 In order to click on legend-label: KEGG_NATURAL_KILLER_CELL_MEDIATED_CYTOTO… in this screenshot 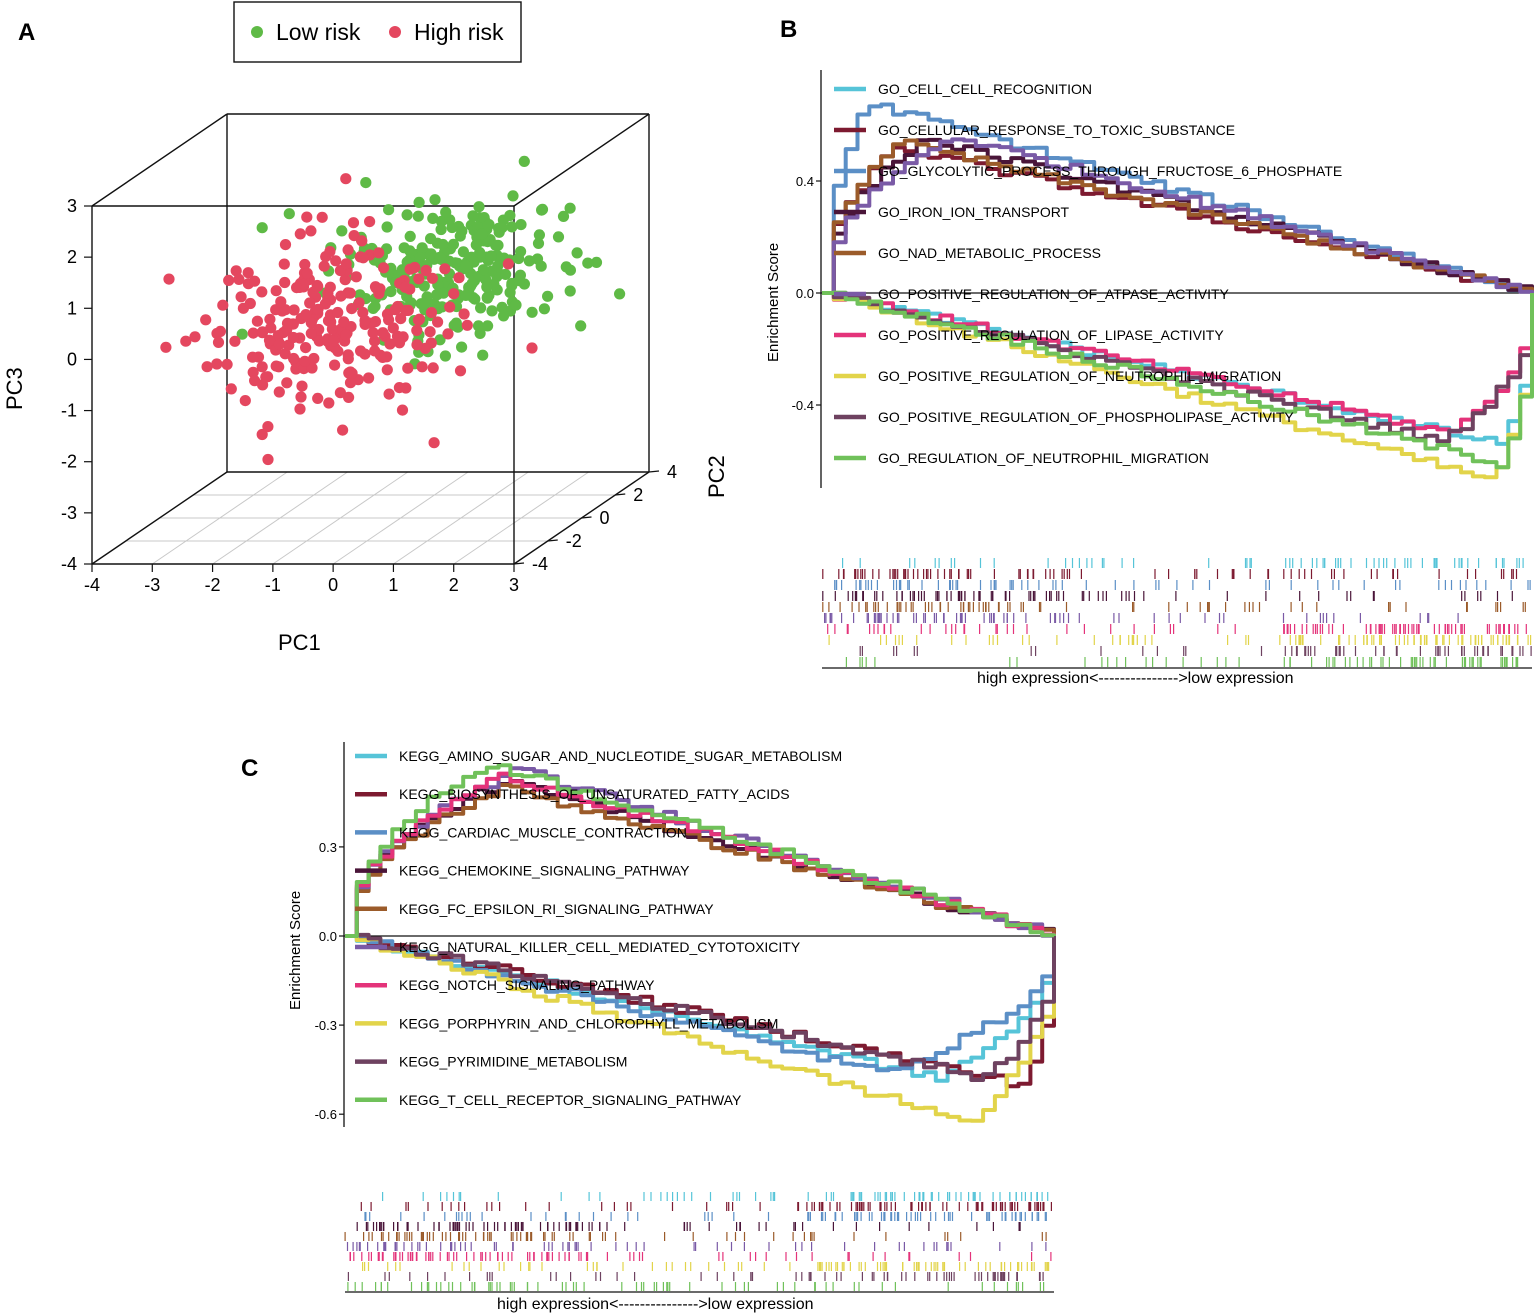, I will do `click(600, 947)`.